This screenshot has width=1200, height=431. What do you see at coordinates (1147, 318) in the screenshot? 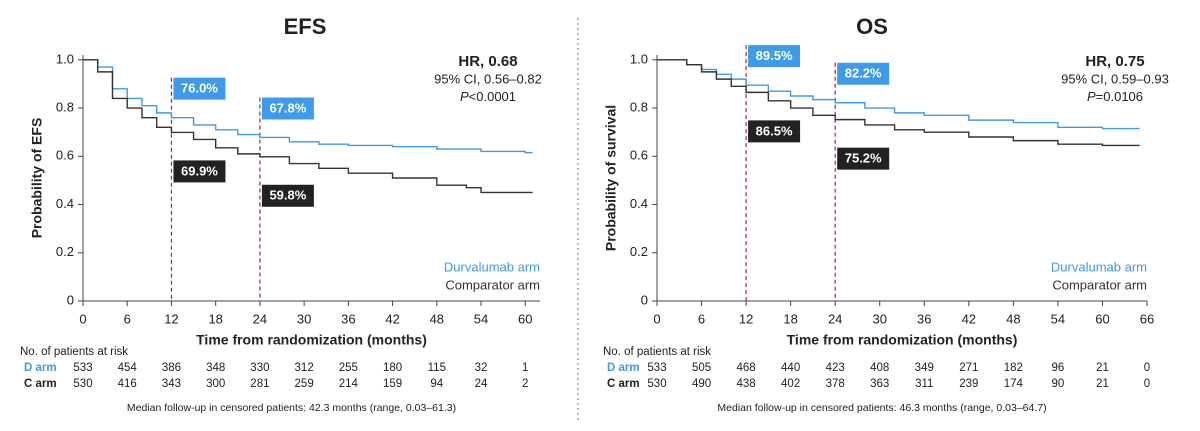
I see `x-tick-label: 66` at bounding box center [1147, 318].